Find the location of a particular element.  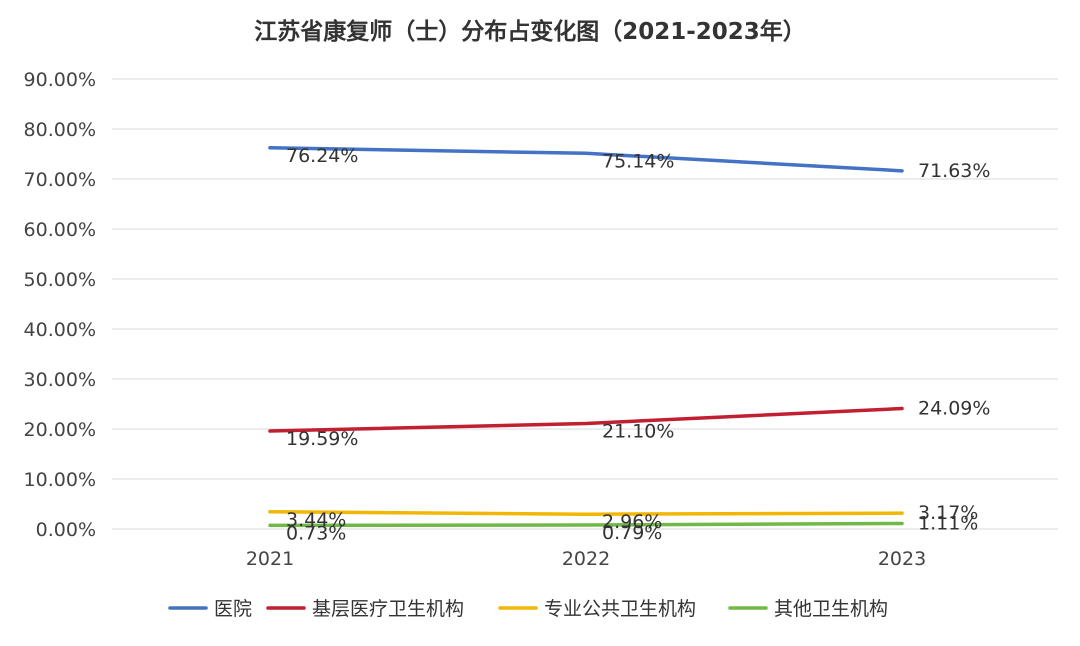

legend-label: 基层医疗卫生机构 is located at coordinates (388, 609).